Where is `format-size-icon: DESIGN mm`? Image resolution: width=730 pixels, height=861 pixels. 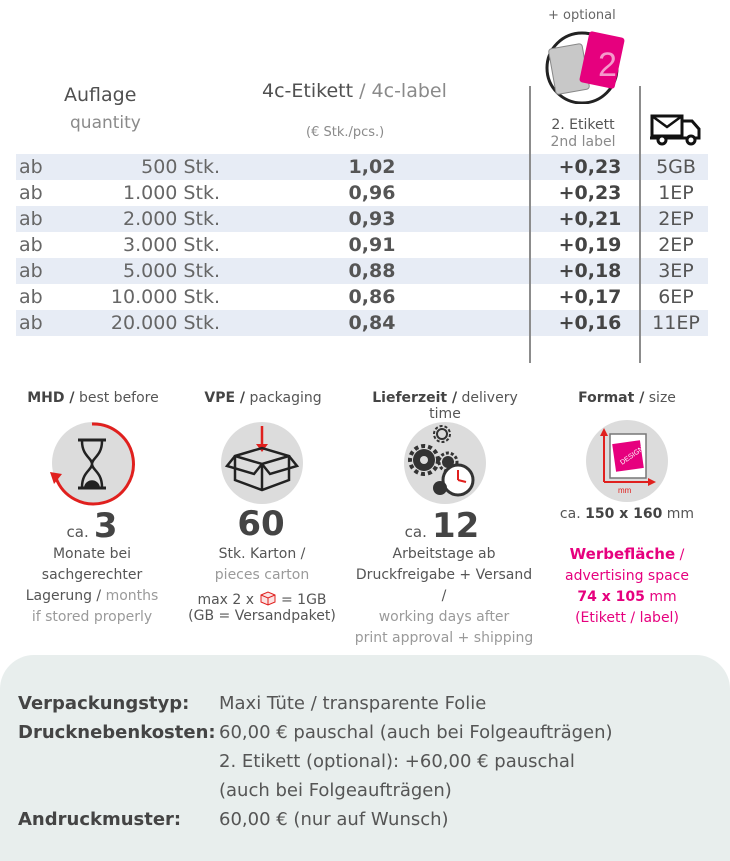
format-size-icon: DESIGN mm is located at coordinates (628, 461).